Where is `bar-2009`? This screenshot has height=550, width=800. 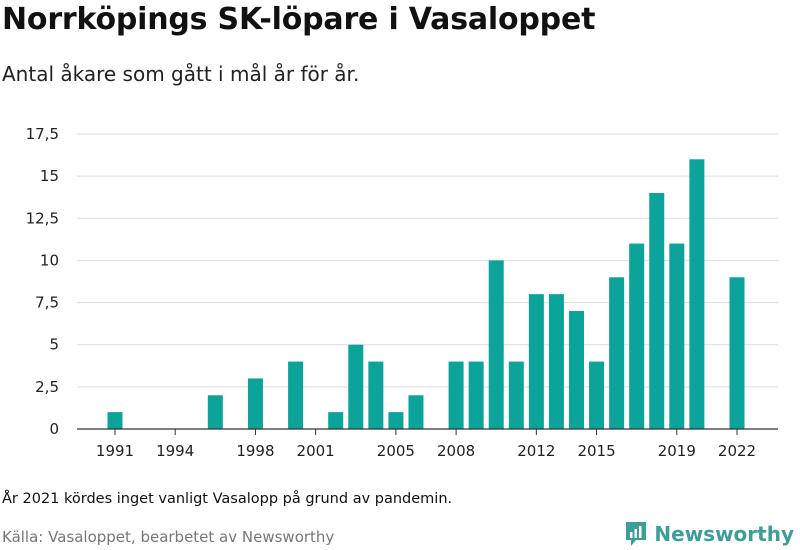
bar-2009 is located at coordinates (476, 395).